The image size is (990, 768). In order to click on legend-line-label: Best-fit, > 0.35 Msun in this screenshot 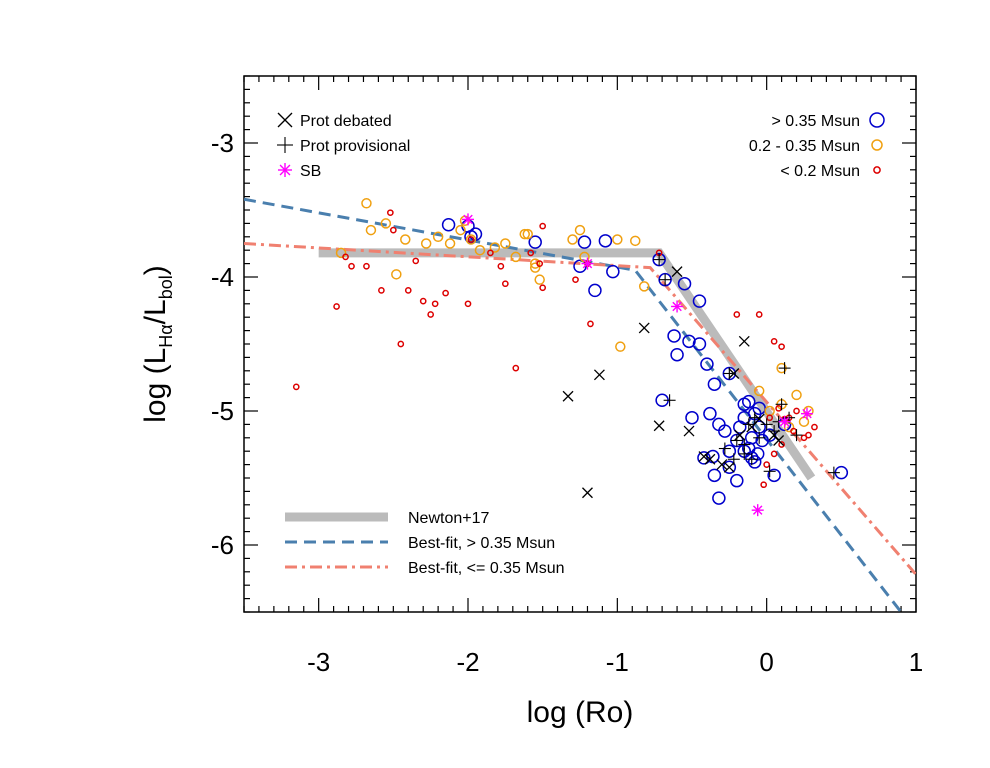, I will do `click(481, 543)`.